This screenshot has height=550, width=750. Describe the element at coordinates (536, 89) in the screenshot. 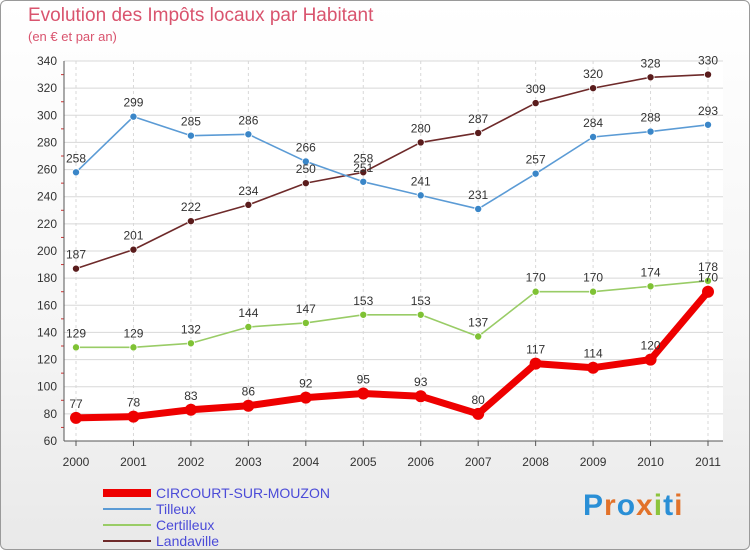

I see `data-label: 309` at that location.